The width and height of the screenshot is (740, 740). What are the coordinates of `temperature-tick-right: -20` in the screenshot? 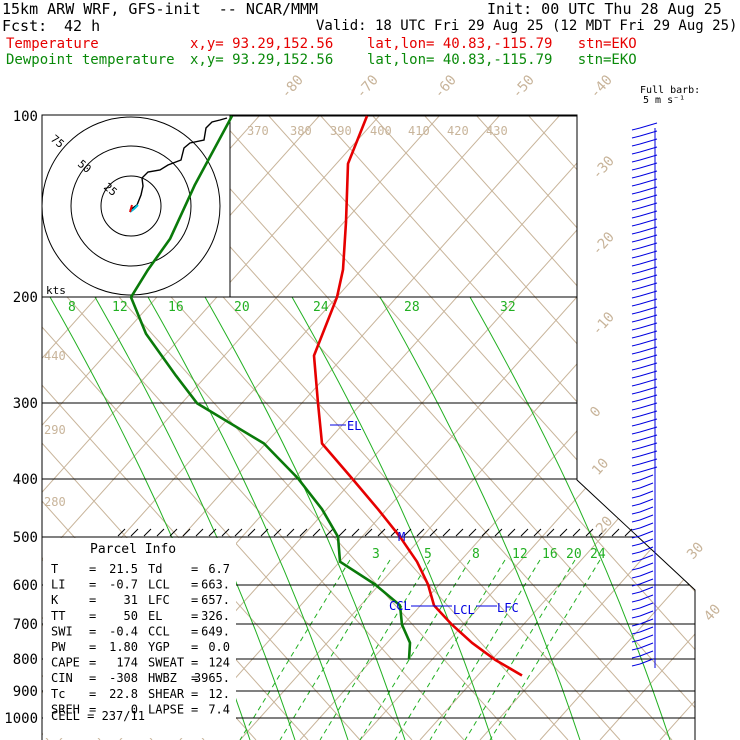 It's located at (603, 244).